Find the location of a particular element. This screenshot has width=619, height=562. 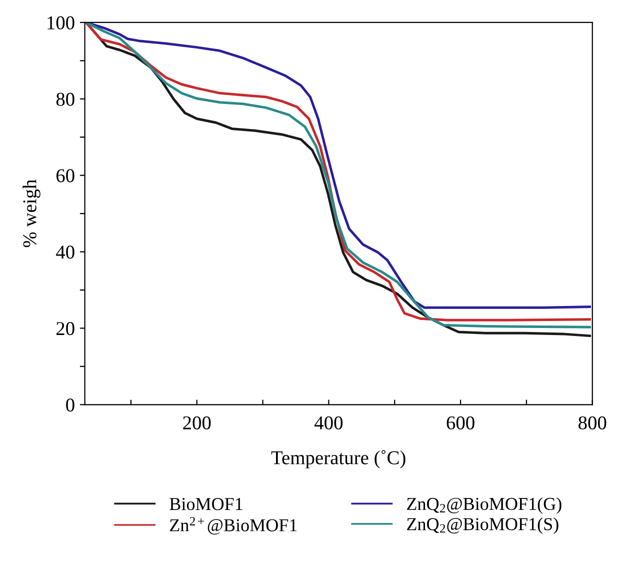

y-tick-label: 0 is located at coordinates (70, 405).